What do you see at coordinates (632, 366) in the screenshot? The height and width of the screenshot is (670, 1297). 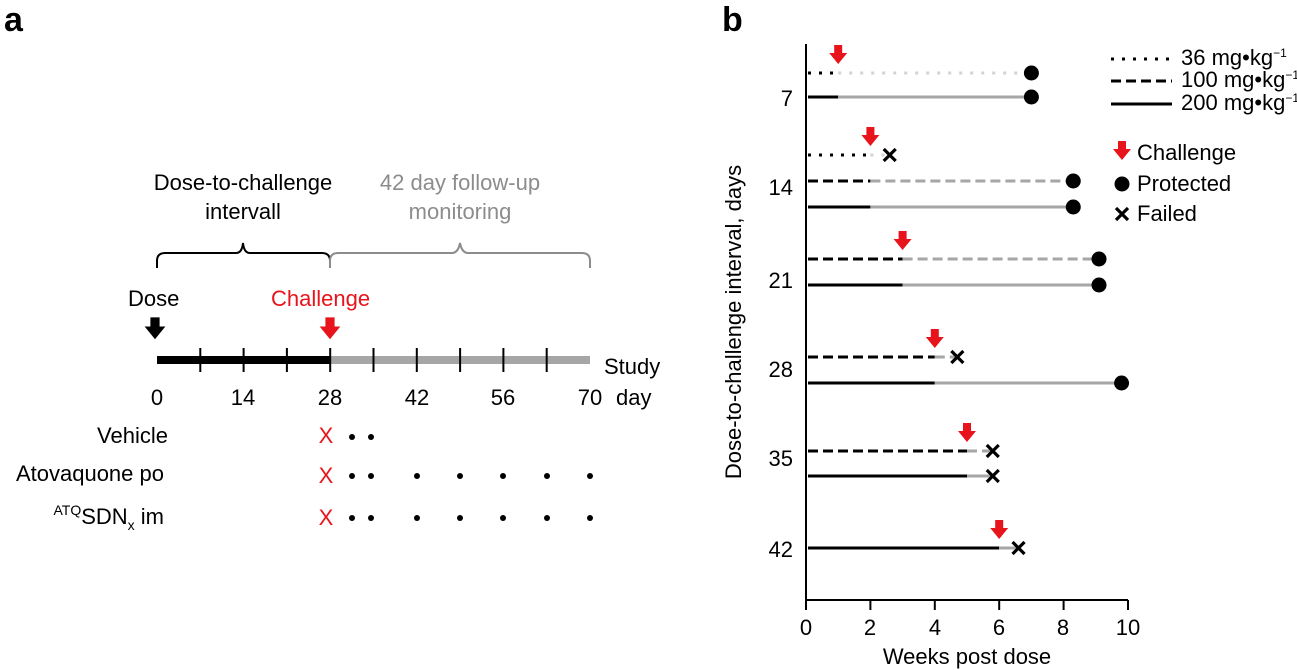 I see `study-day-label-line1: Study` at bounding box center [632, 366].